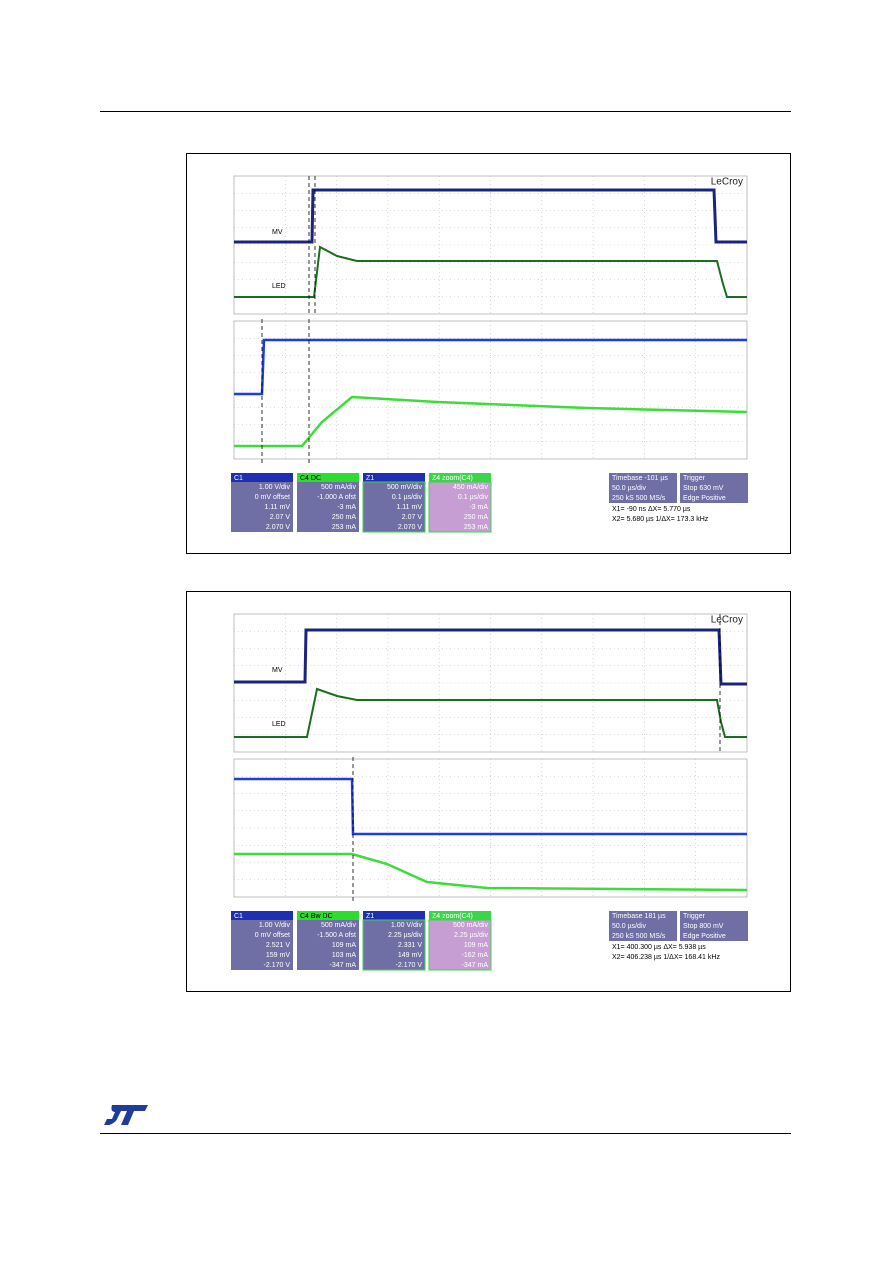 This screenshot has width=892, height=1263. What do you see at coordinates (475, 955) in the screenshot?
I see `channel-value: -162 mA` at bounding box center [475, 955].